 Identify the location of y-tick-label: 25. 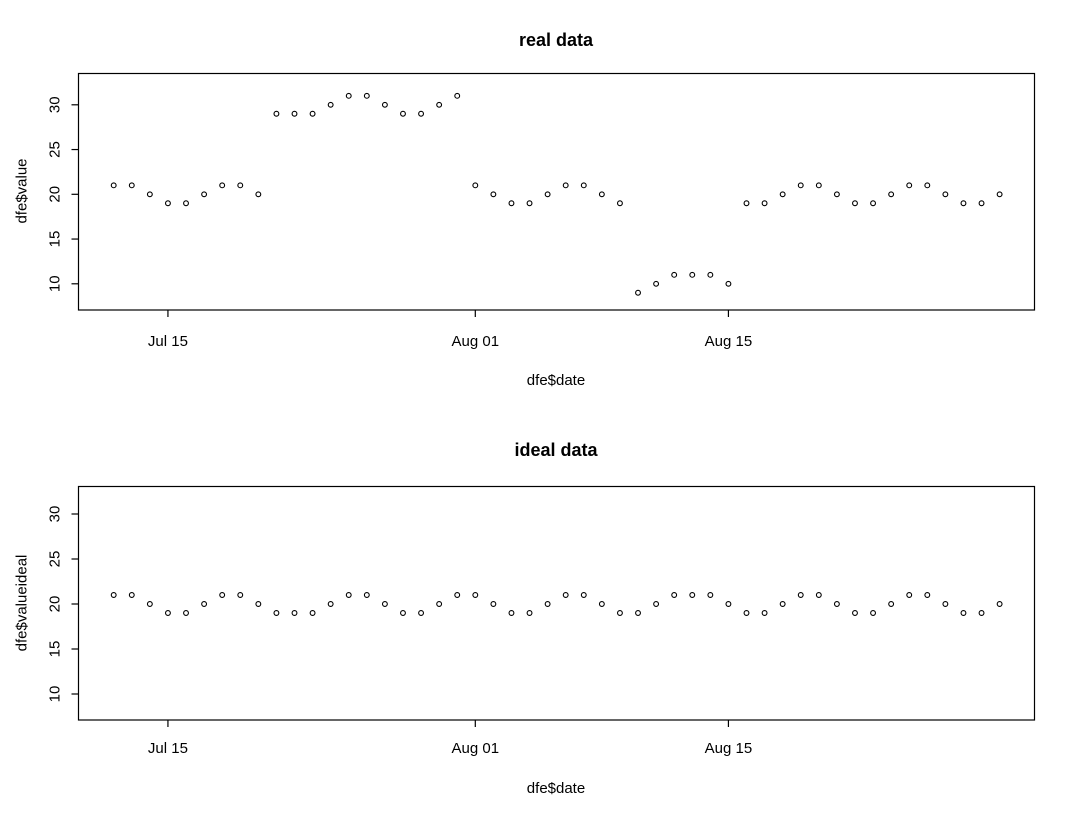
(55, 559).